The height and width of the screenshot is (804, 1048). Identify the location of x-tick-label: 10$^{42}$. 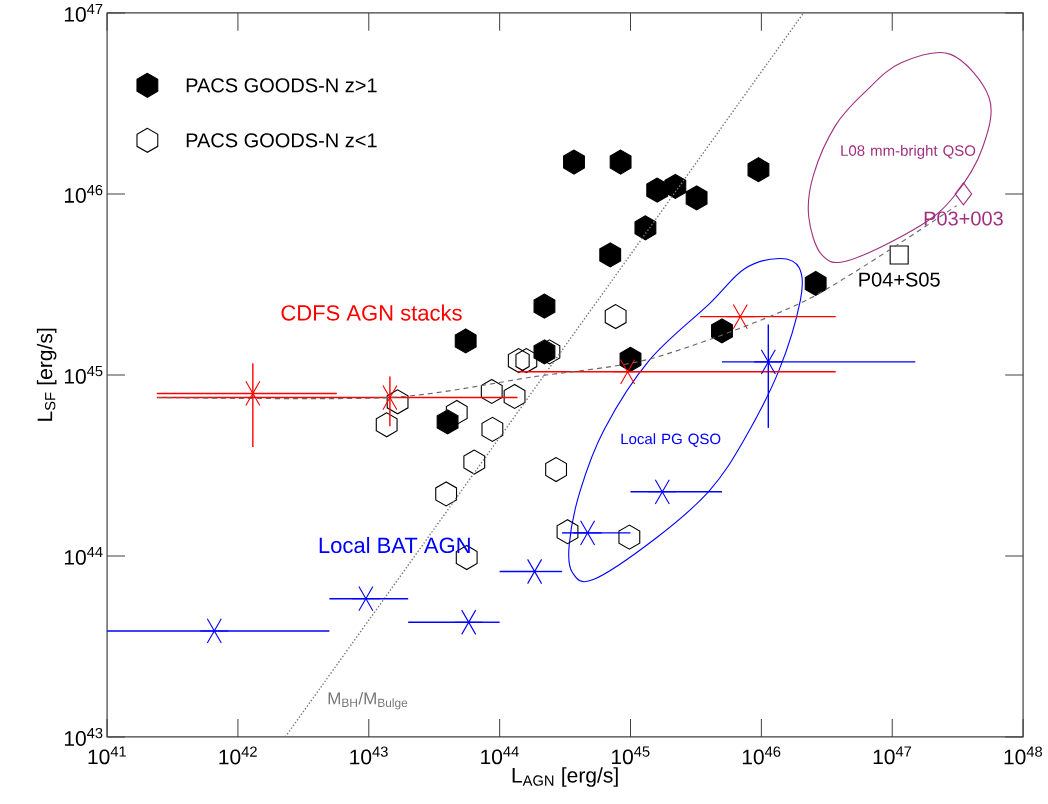
(238, 755).